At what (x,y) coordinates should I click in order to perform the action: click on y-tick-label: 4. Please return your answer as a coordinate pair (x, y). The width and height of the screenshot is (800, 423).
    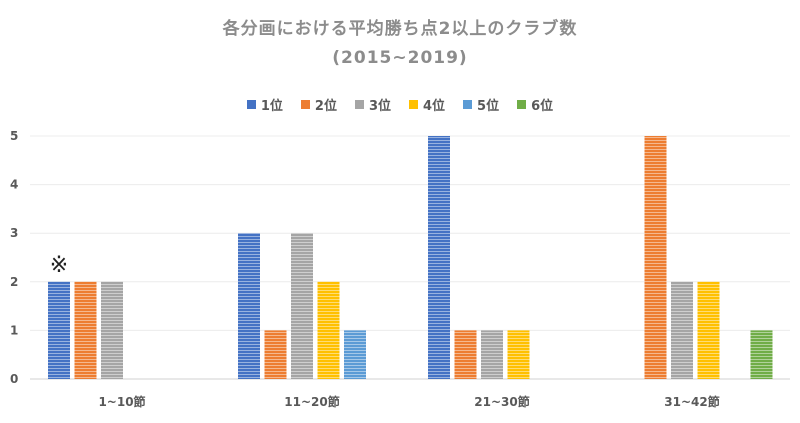
    Looking at the image, I should click on (14, 185).